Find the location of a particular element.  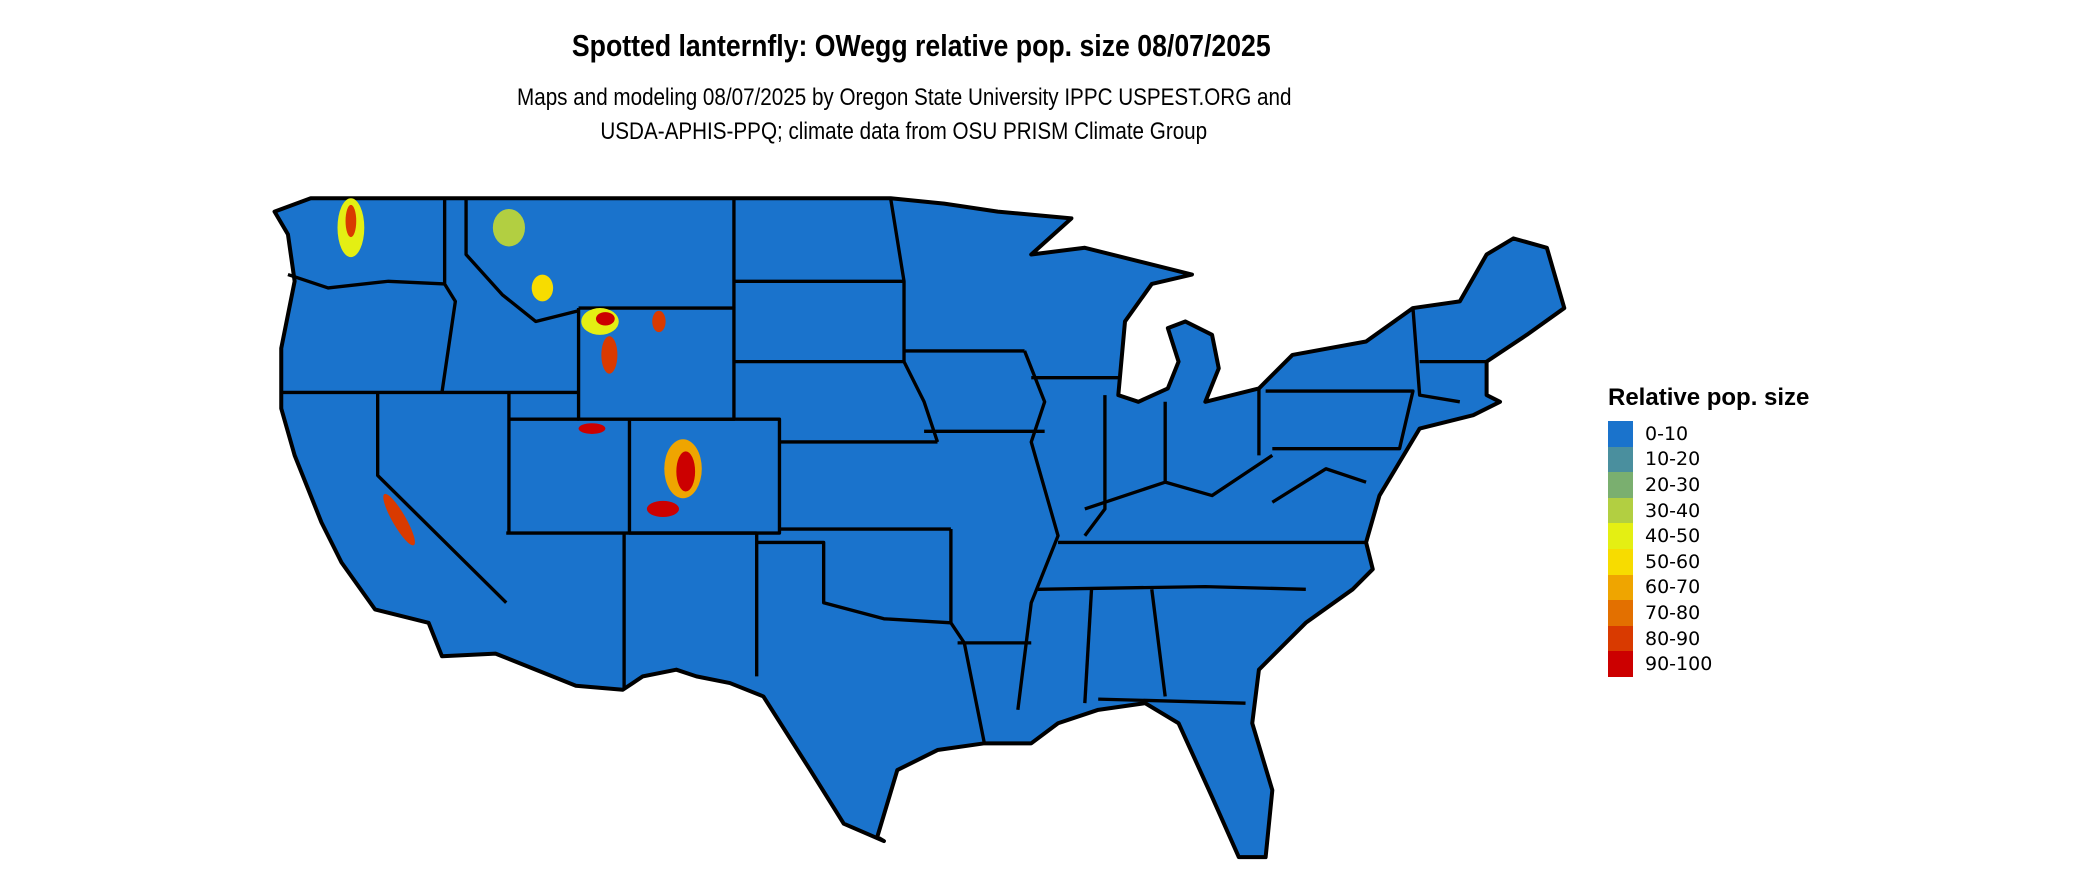

border-wa-or is located at coordinates (366, 281).